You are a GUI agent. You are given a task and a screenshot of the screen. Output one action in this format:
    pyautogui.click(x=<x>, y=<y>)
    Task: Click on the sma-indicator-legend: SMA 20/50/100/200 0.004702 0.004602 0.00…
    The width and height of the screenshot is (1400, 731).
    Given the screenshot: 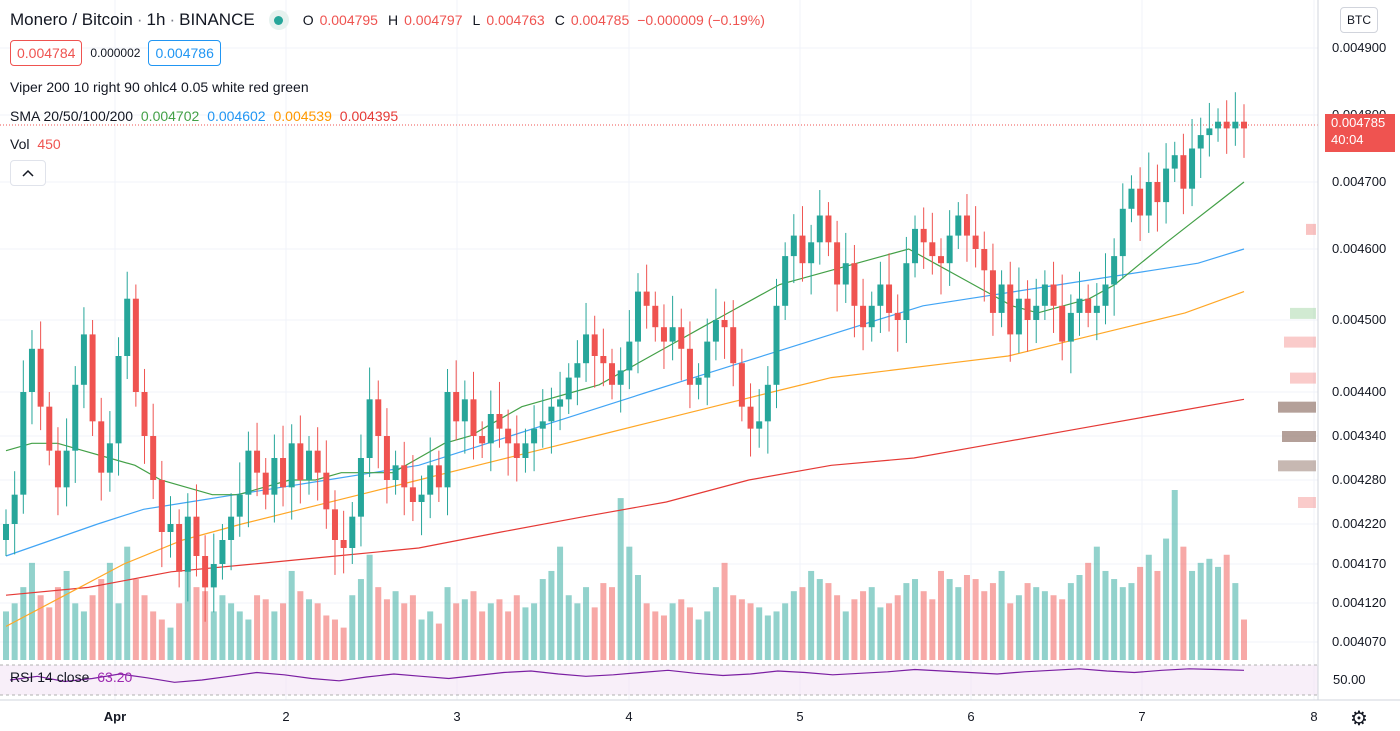 What is the action you would take?
    pyautogui.click(x=206, y=116)
    